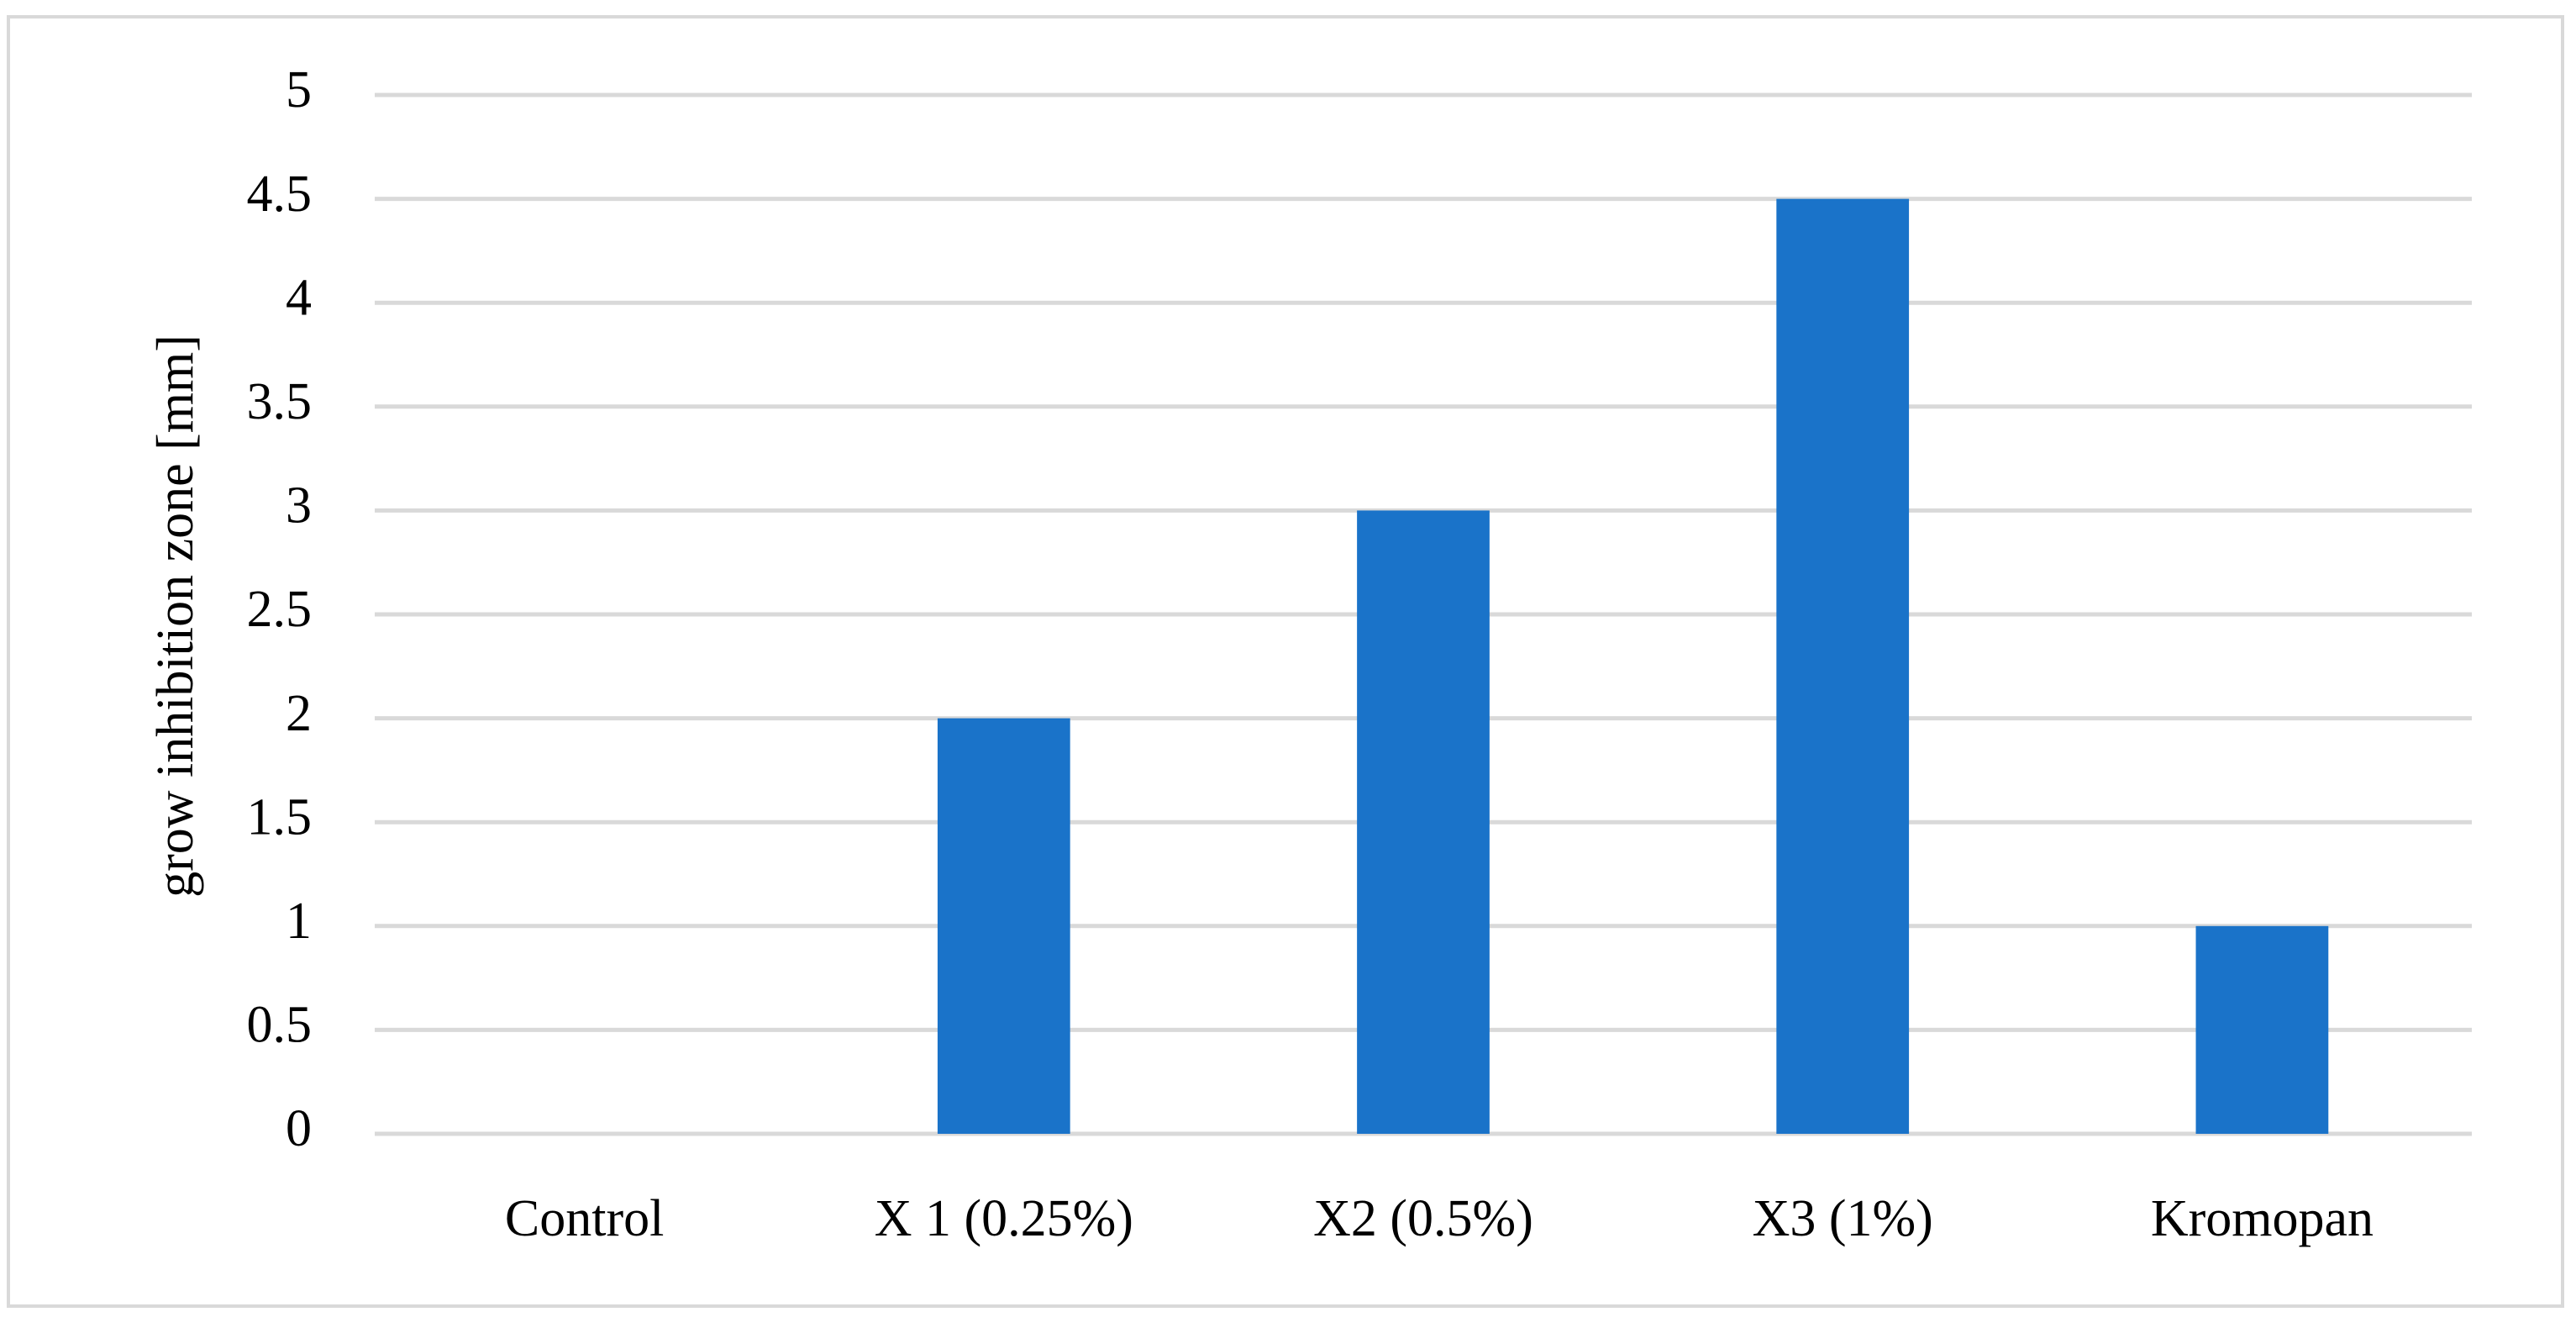 This screenshot has height=1333, width=2576. Describe the element at coordinates (1423, 1218) in the screenshot. I see `x-tick-label: X2 (0.5%)` at that location.